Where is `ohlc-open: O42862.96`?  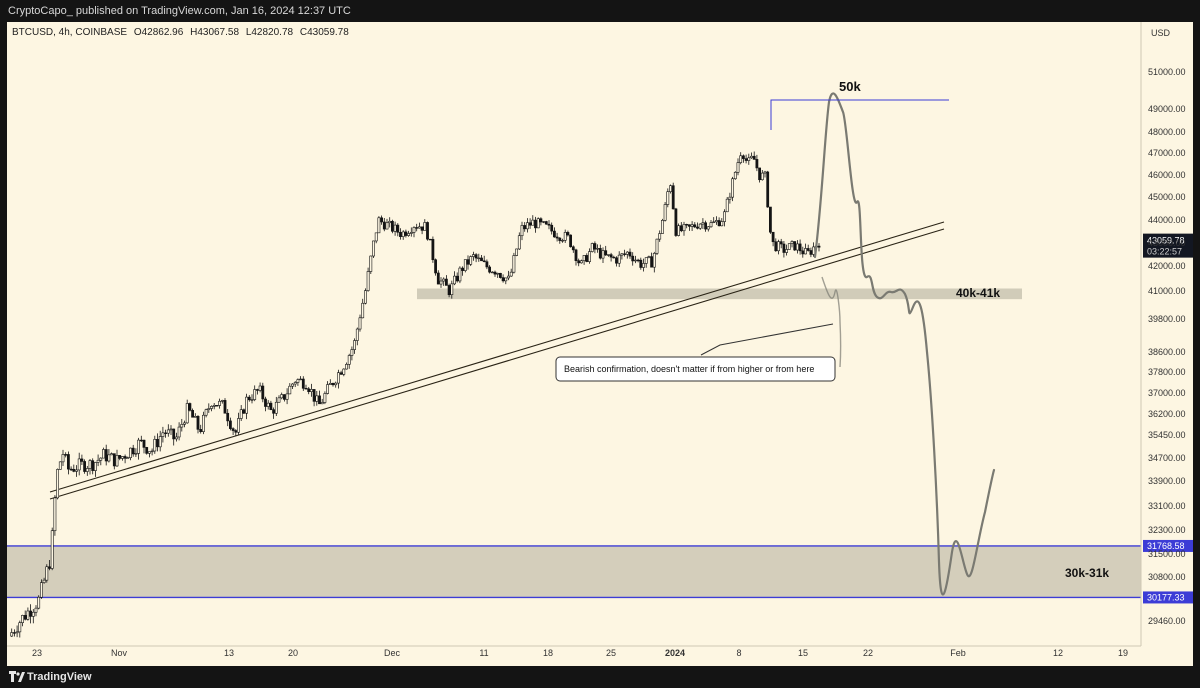
ohlc-open: O42862.96 is located at coordinates (159, 32).